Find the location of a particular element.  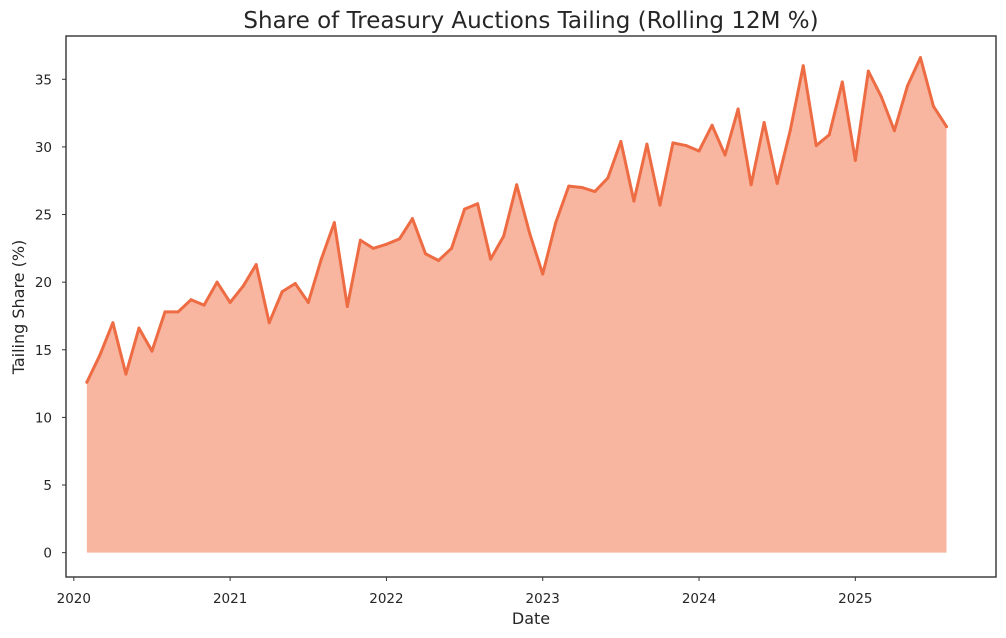

y-tick-label-30: 30 is located at coordinates (43, 148).